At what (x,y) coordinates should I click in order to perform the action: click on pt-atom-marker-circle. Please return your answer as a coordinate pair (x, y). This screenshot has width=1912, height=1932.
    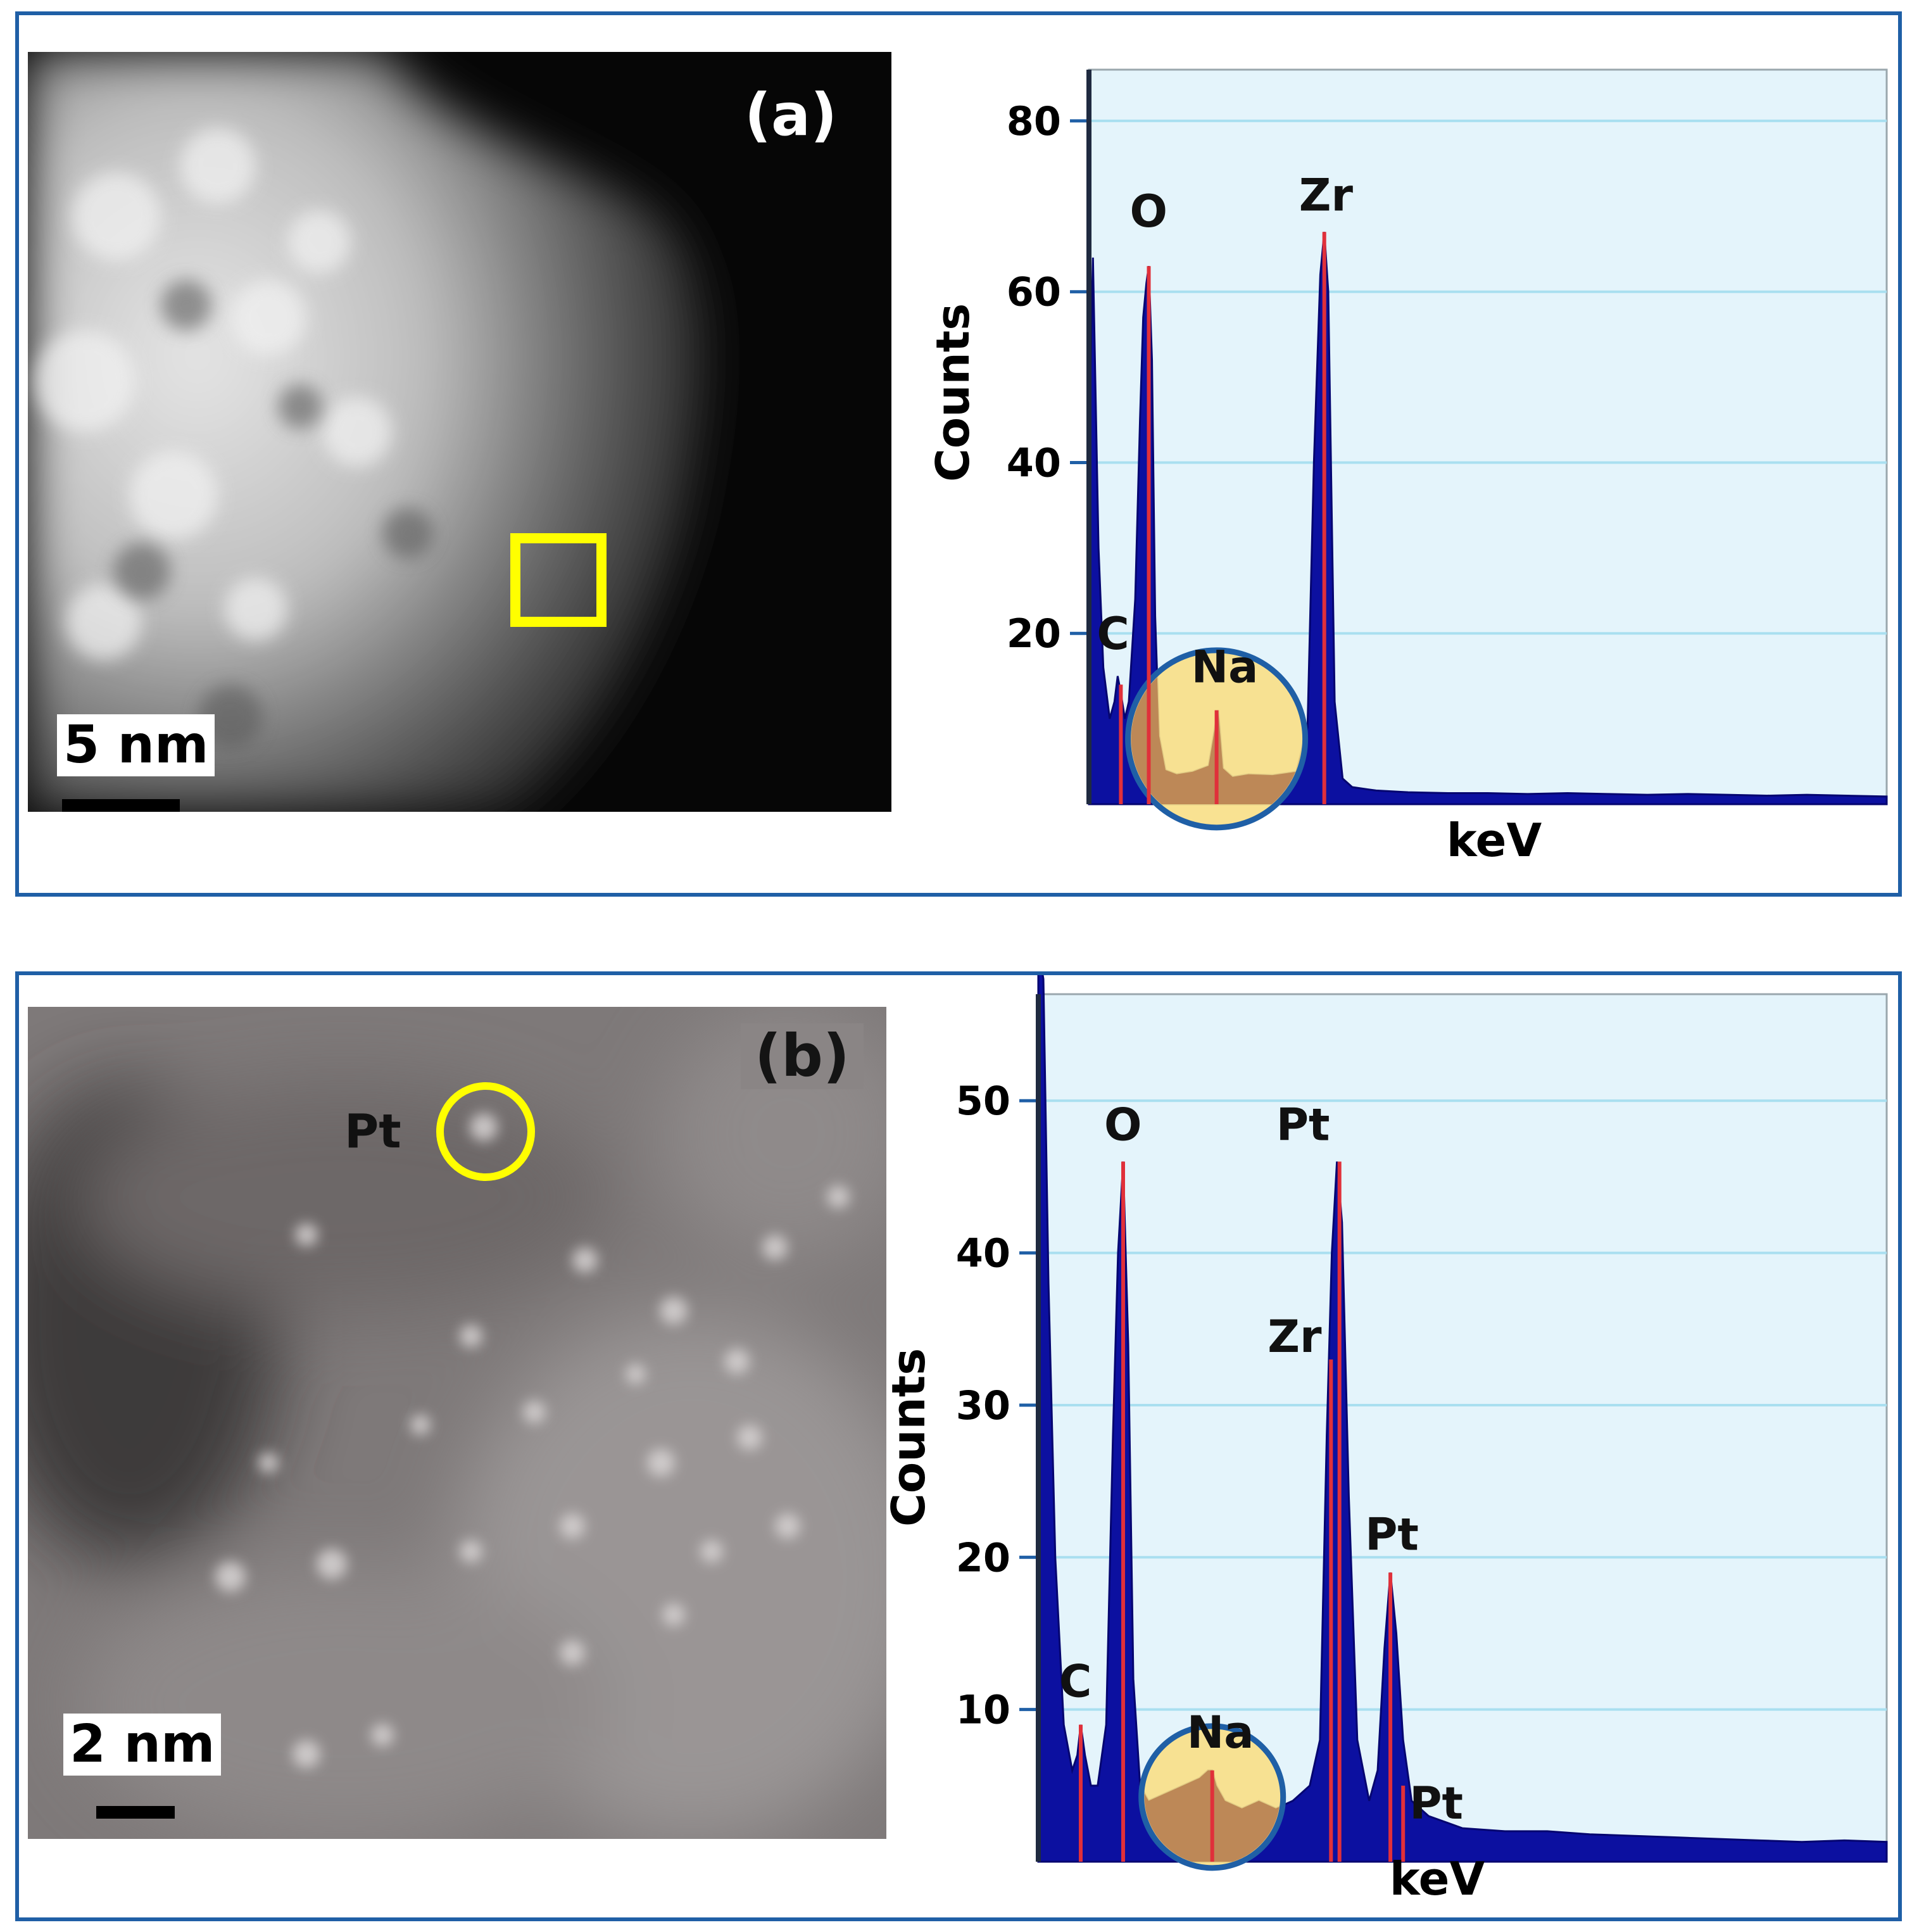
    Looking at the image, I should click on (486, 1131).